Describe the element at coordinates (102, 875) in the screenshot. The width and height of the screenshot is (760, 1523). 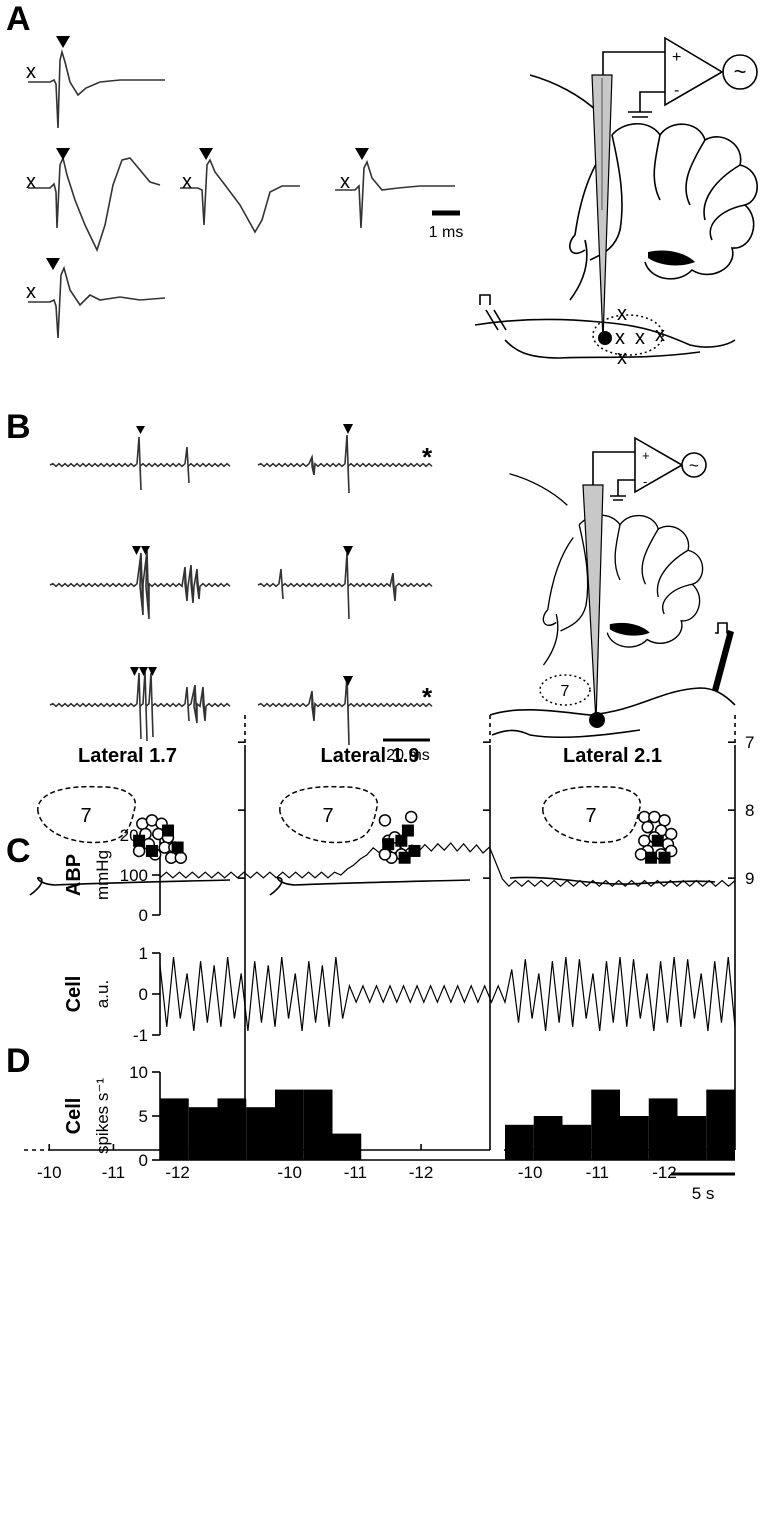
I see `y-axis-unit: mmHg` at that location.